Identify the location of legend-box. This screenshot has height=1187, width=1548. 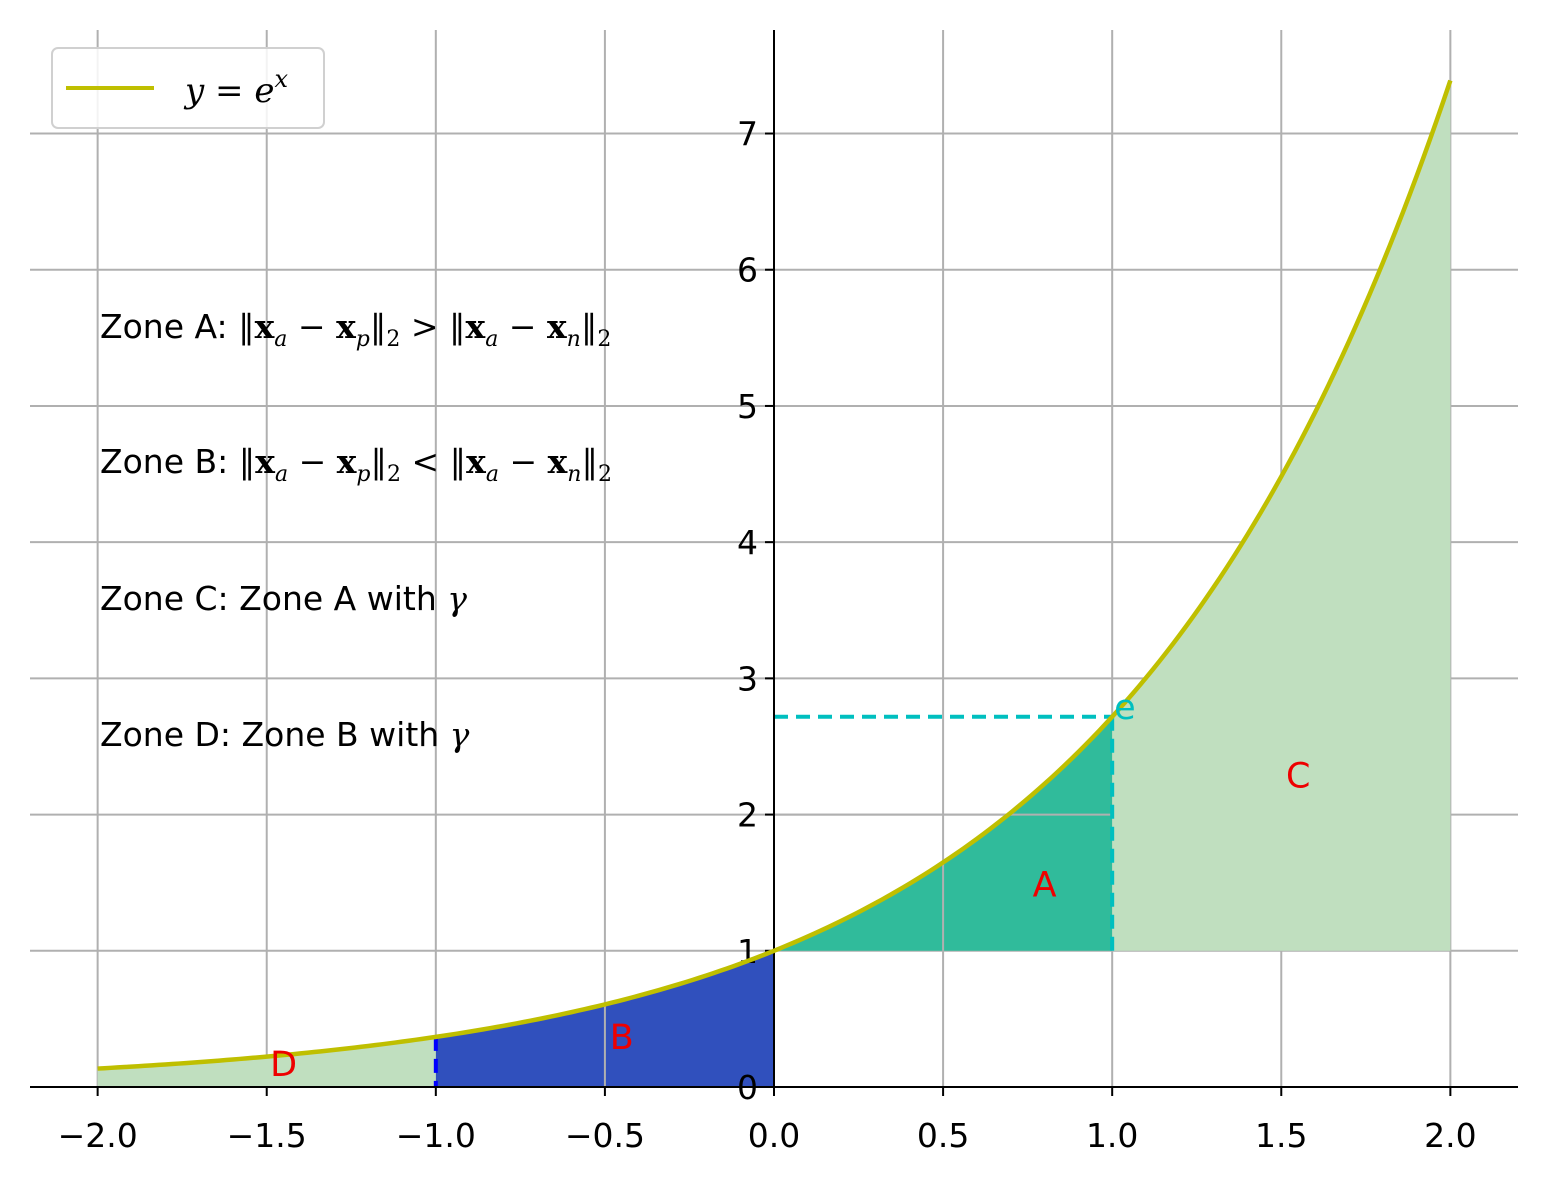
(188, 88).